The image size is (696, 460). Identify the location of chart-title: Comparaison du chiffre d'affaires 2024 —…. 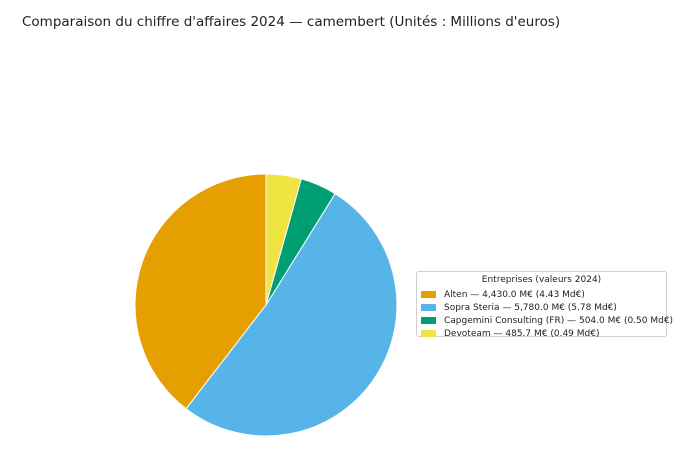
(291, 22).